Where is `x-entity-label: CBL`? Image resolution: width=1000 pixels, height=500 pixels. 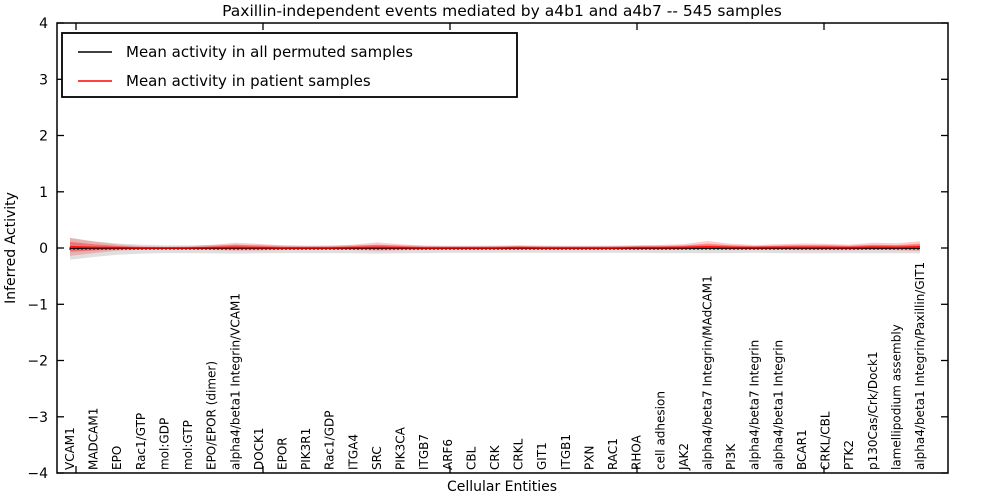 x-entity-label: CBL is located at coordinates (471, 458).